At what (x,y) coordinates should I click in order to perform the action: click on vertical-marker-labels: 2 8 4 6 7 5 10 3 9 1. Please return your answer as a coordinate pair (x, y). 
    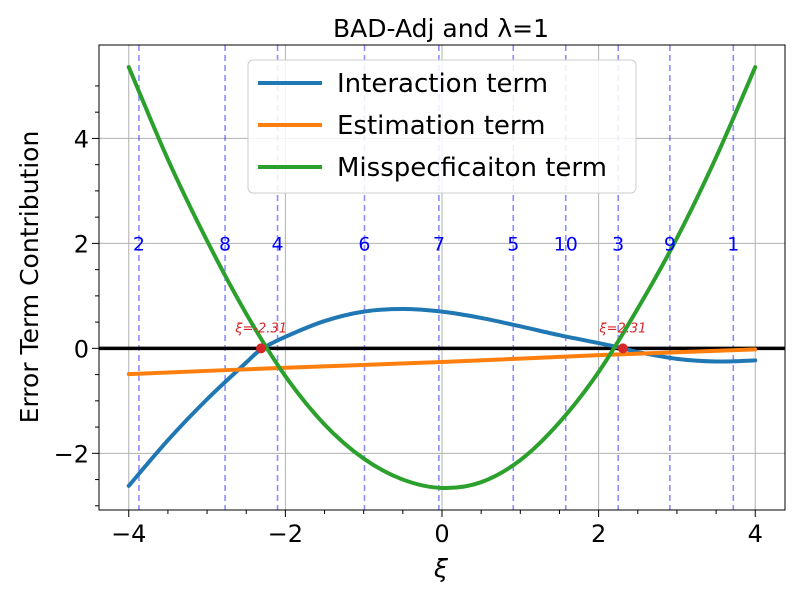
    Looking at the image, I should click on (436, 244).